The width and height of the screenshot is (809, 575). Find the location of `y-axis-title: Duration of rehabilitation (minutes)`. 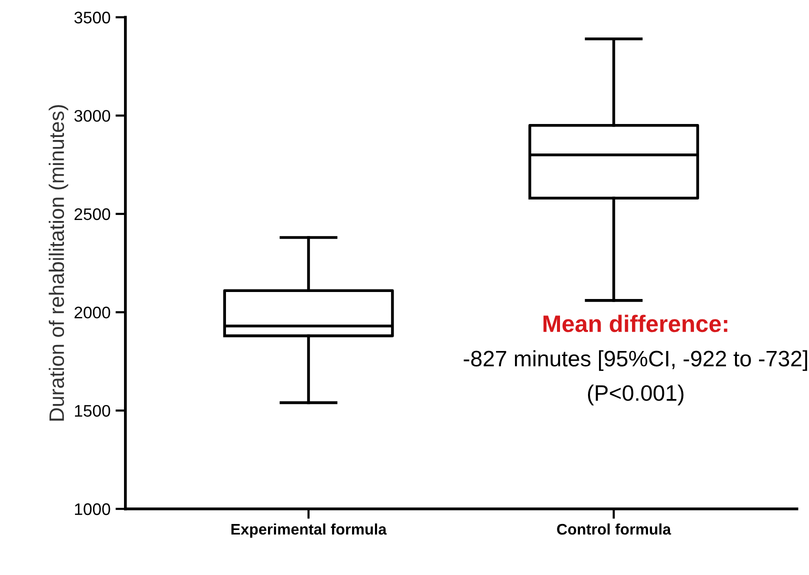

y-axis-title: Duration of rehabilitation (minutes) is located at coordinates (58, 263).